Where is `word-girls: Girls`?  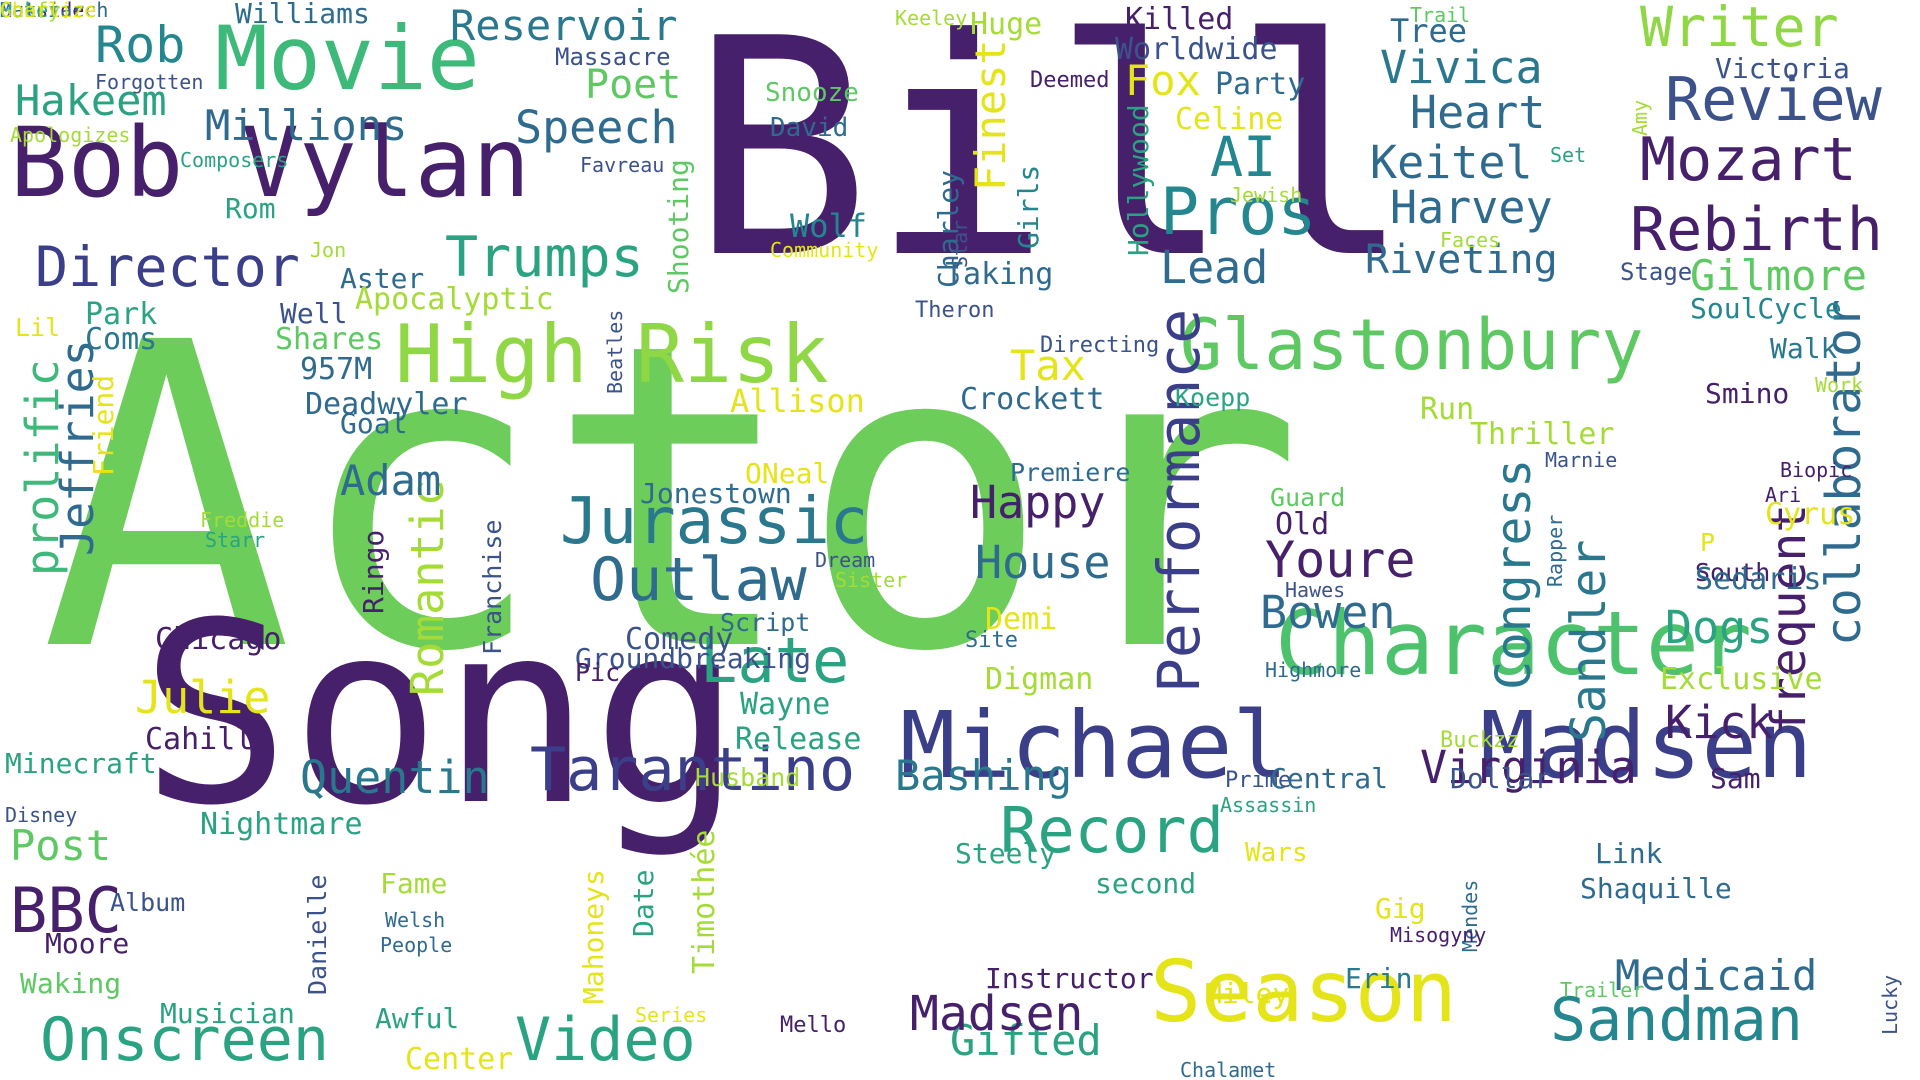 word-girls: Girls is located at coordinates (1028, 206).